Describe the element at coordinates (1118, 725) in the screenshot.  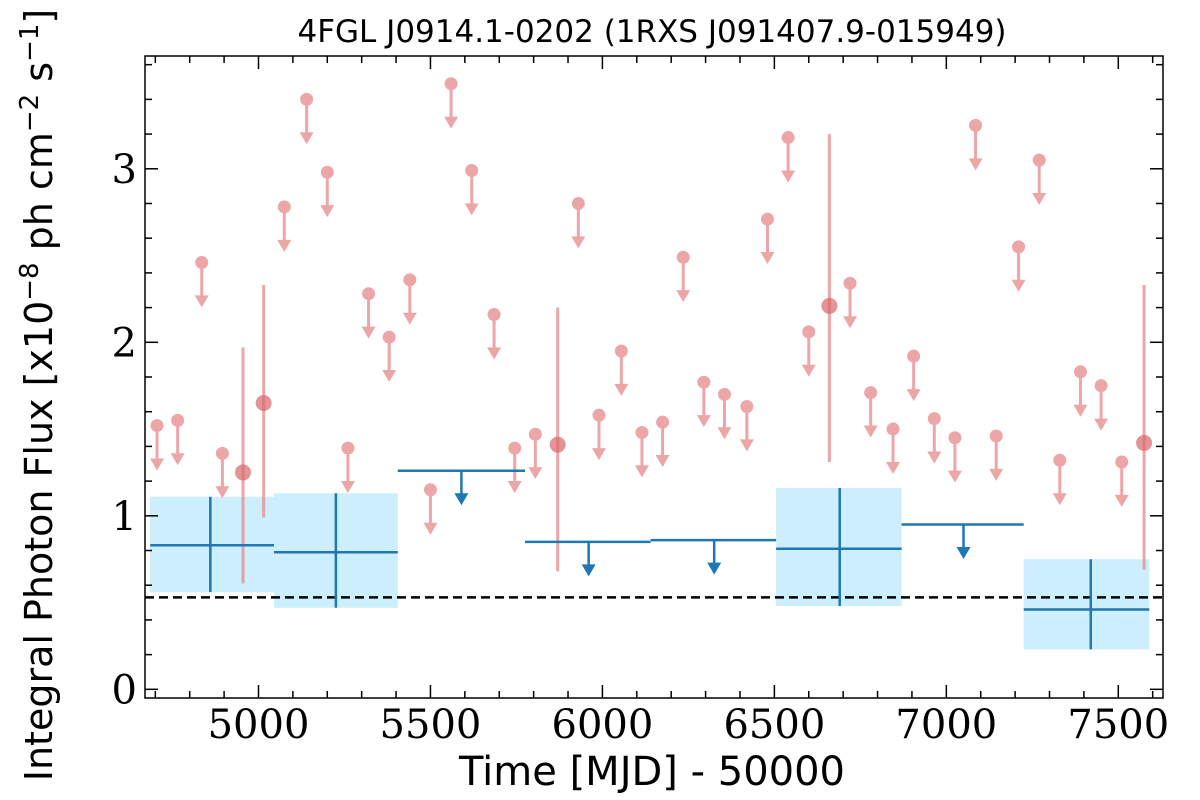
I see `x-tick-label: 7500` at that location.